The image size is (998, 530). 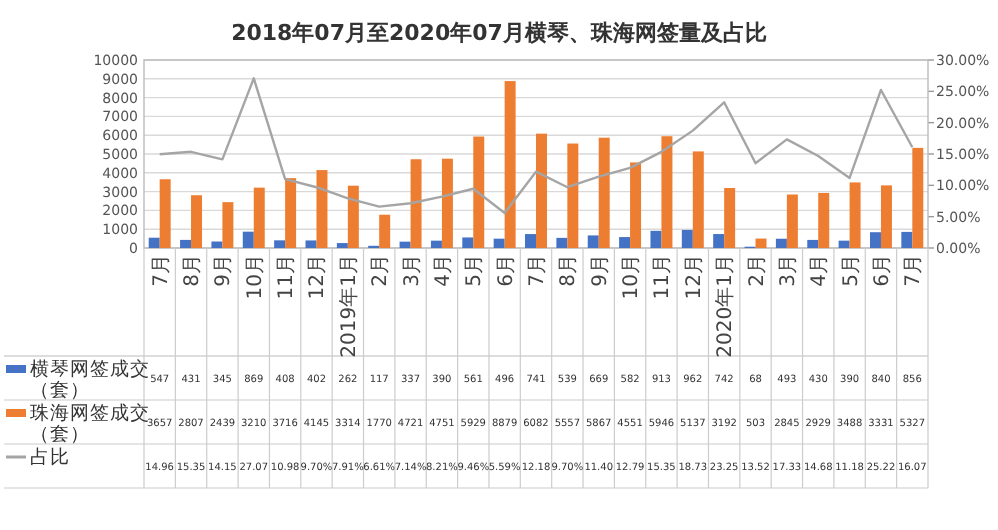 I want to click on x-tick-label: 2019年1月, so click(x=348, y=306).